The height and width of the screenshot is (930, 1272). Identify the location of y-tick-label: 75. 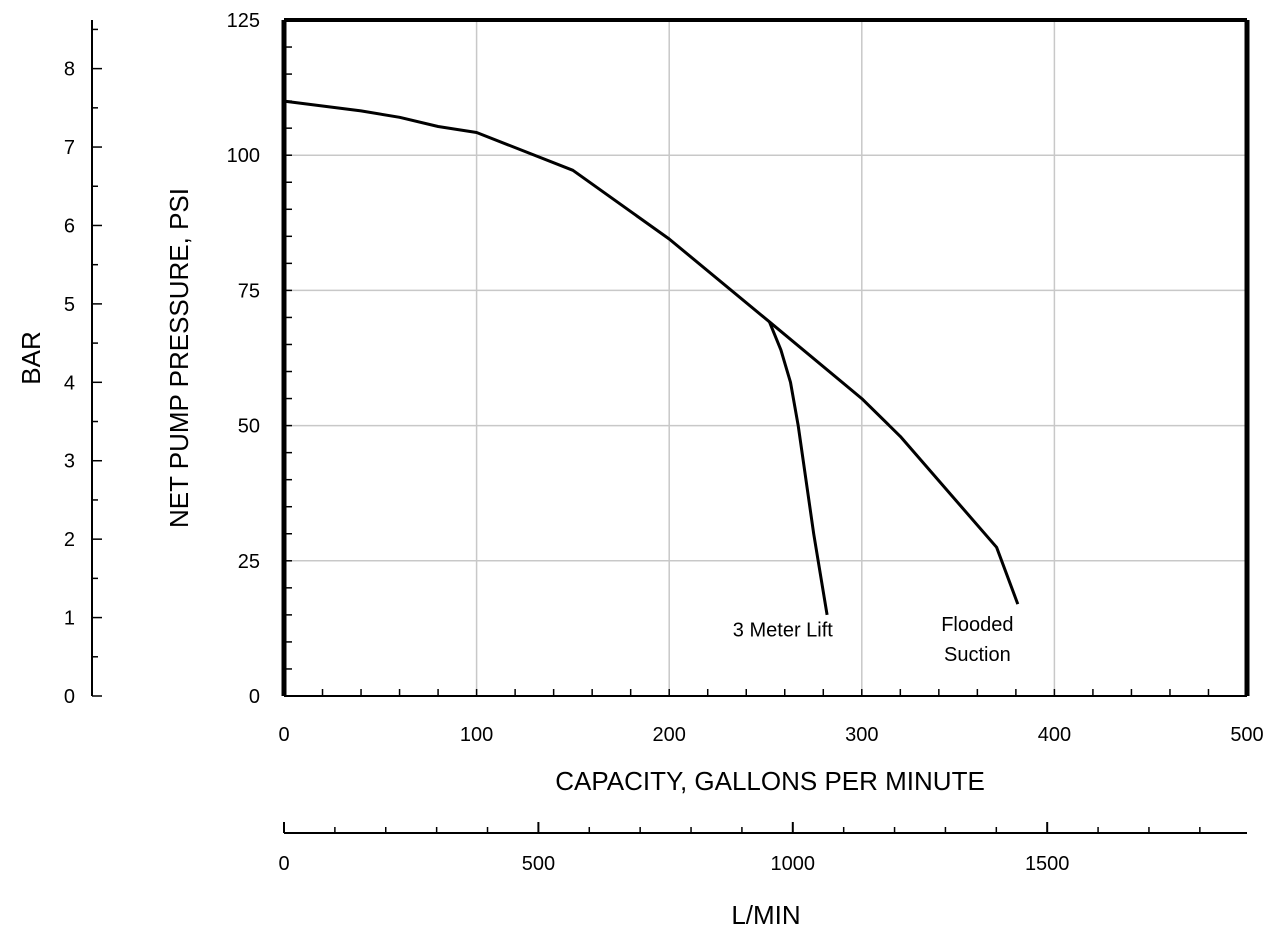
(249, 291).